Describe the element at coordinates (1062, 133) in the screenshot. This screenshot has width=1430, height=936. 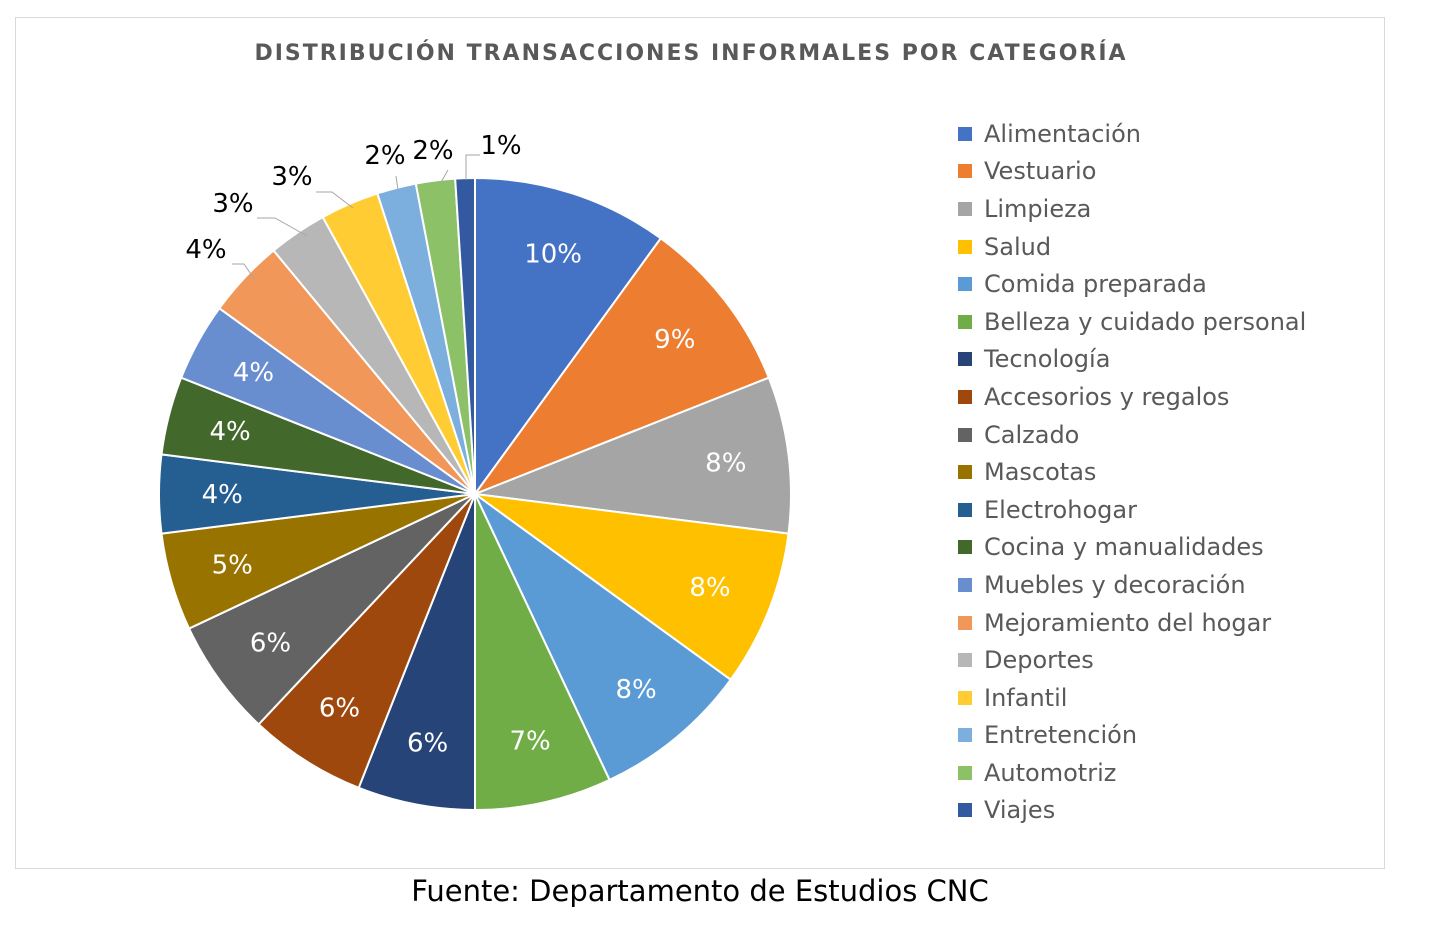
I see `legend-label: Alimentación` at that location.